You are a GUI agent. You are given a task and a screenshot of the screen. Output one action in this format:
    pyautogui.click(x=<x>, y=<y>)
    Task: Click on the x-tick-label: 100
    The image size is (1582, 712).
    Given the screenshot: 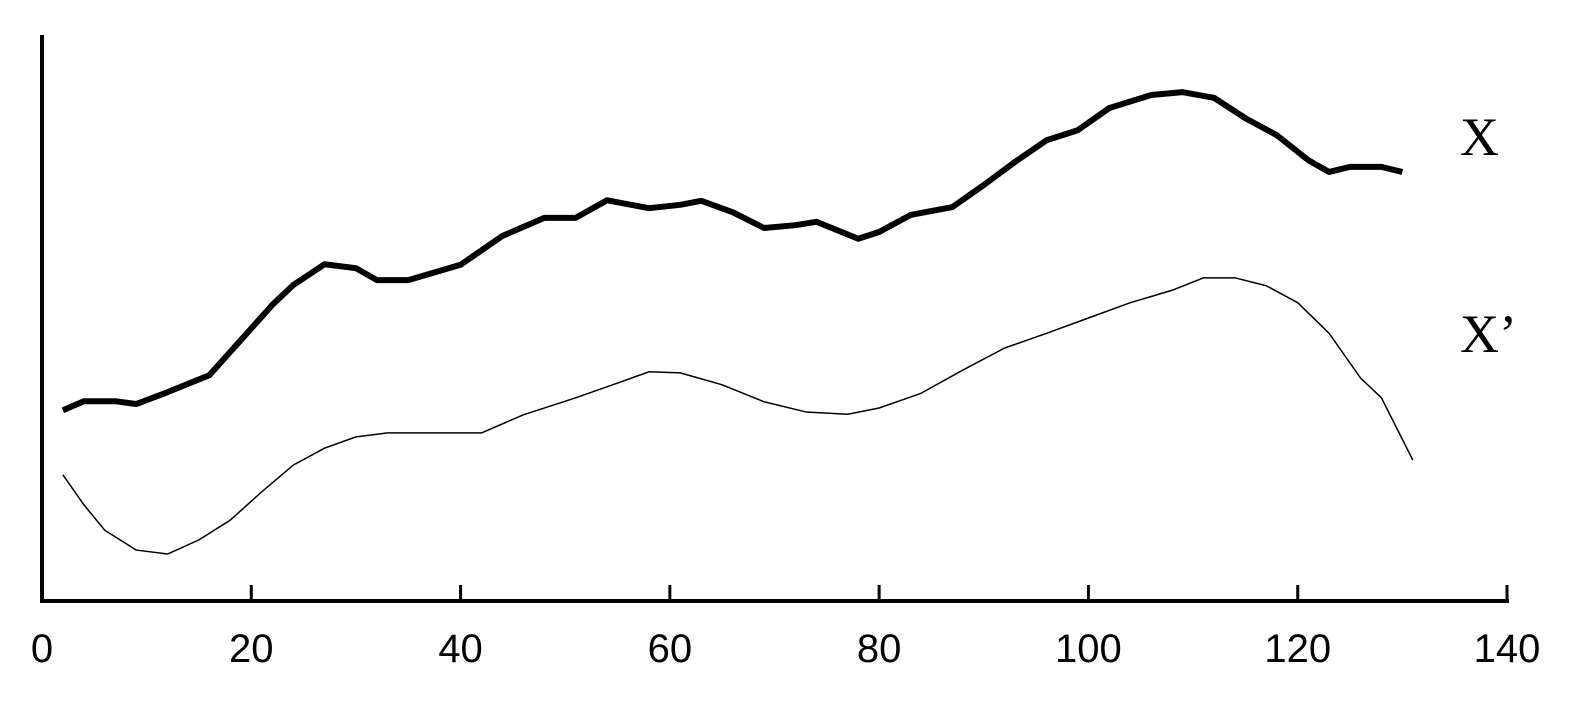 What is the action you would take?
    pyautogui.click(x=1088, y=649)
    